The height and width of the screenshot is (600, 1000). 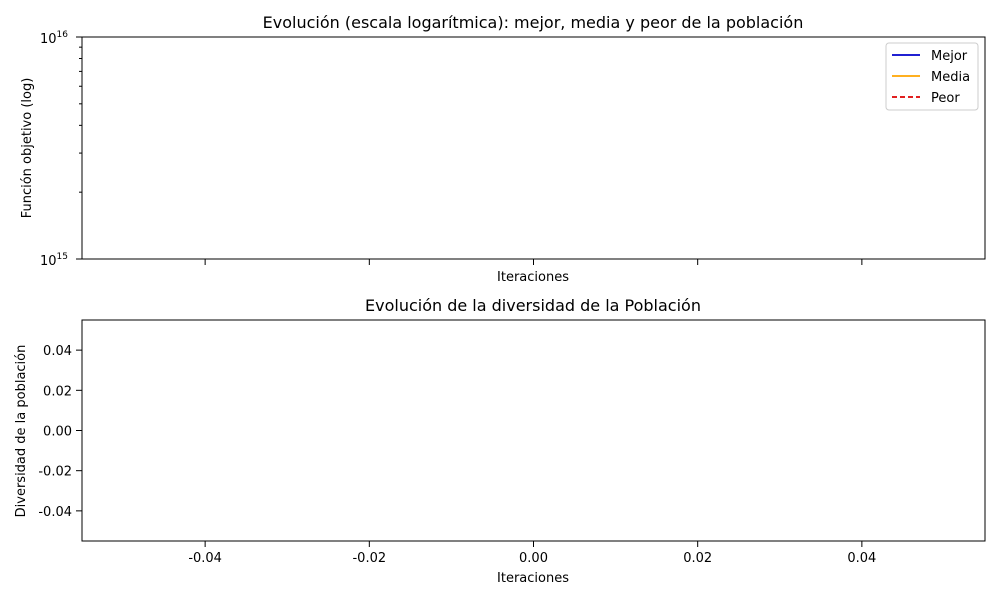 What do you see at coordinates (533, 558) in the screenshot?
I see `bottom-x-tick-label-2: 0.00` at bounding box center [533, 558].